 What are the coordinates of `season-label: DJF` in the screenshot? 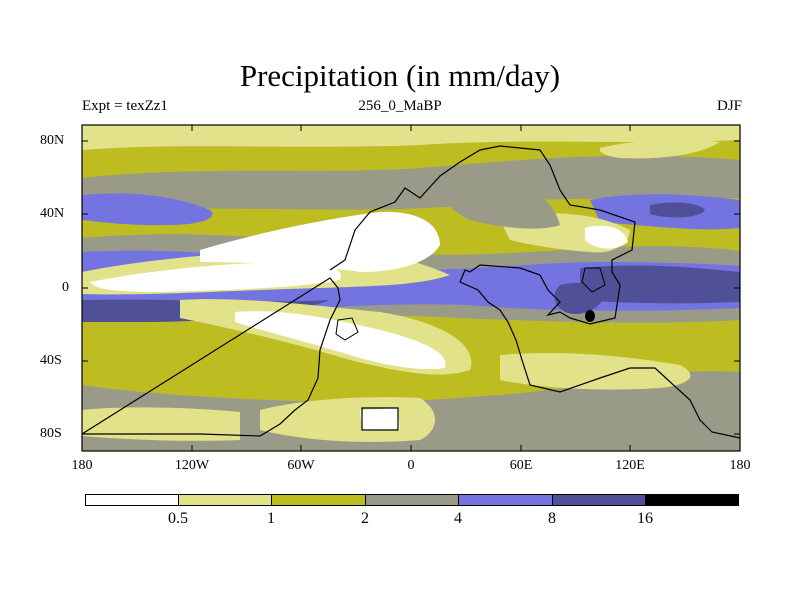 It's located at (729, 106).